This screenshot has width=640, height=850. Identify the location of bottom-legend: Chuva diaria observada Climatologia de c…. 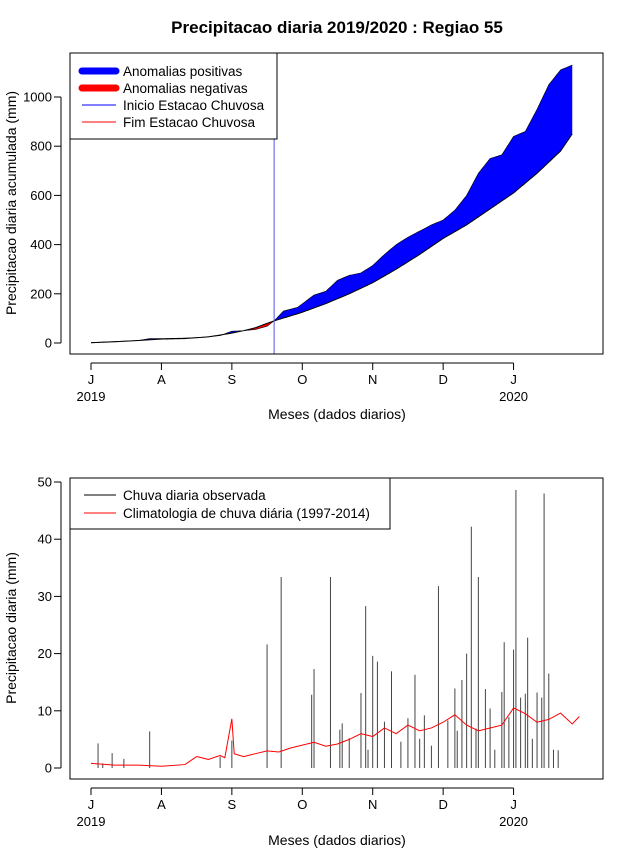
(230, 503).